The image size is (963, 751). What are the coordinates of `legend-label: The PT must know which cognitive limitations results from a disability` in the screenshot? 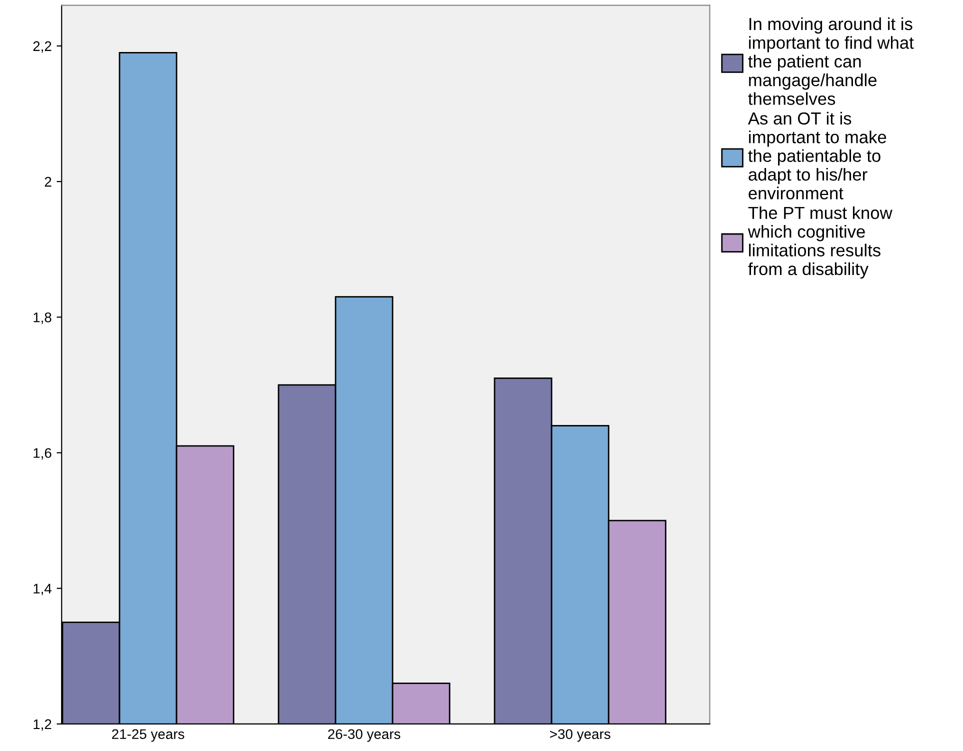 It's located at (820, 242).